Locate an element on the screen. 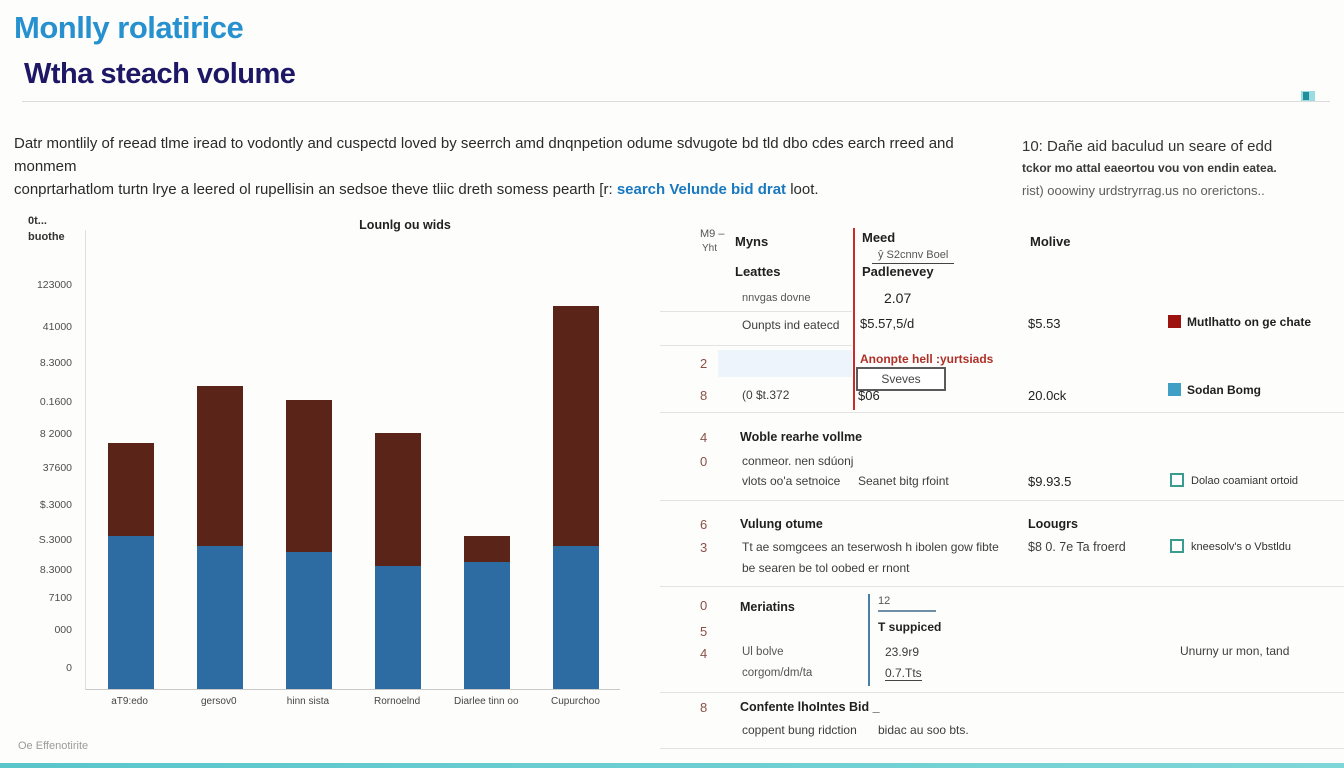 Image resolution: width=1344 pixels, height=768 pixels. x-axis-category-label: Rornoelnd is located at coordinates (397, 701).